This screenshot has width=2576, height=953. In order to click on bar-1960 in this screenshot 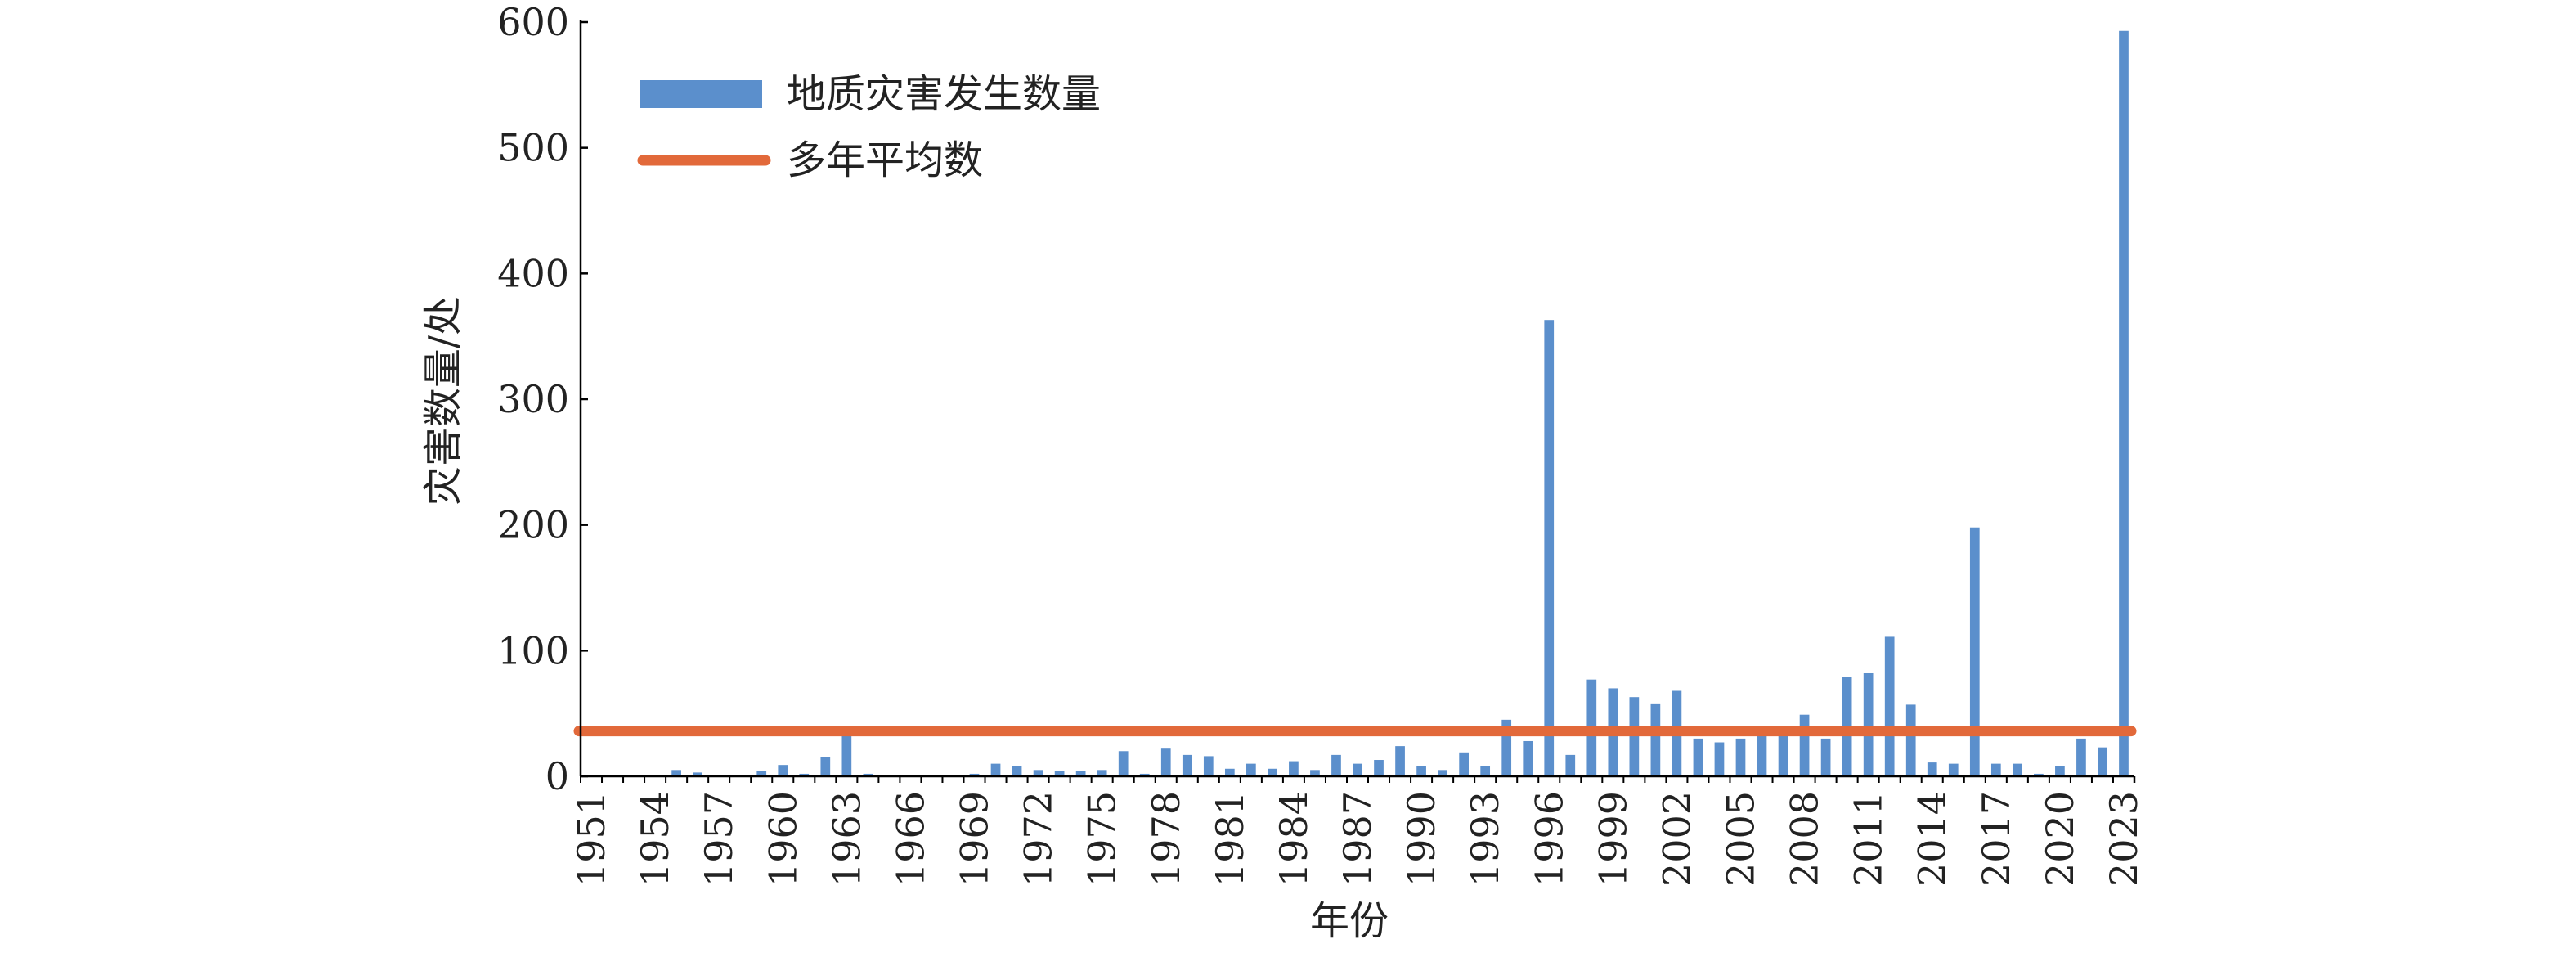, I will do `click(783, 771)`.